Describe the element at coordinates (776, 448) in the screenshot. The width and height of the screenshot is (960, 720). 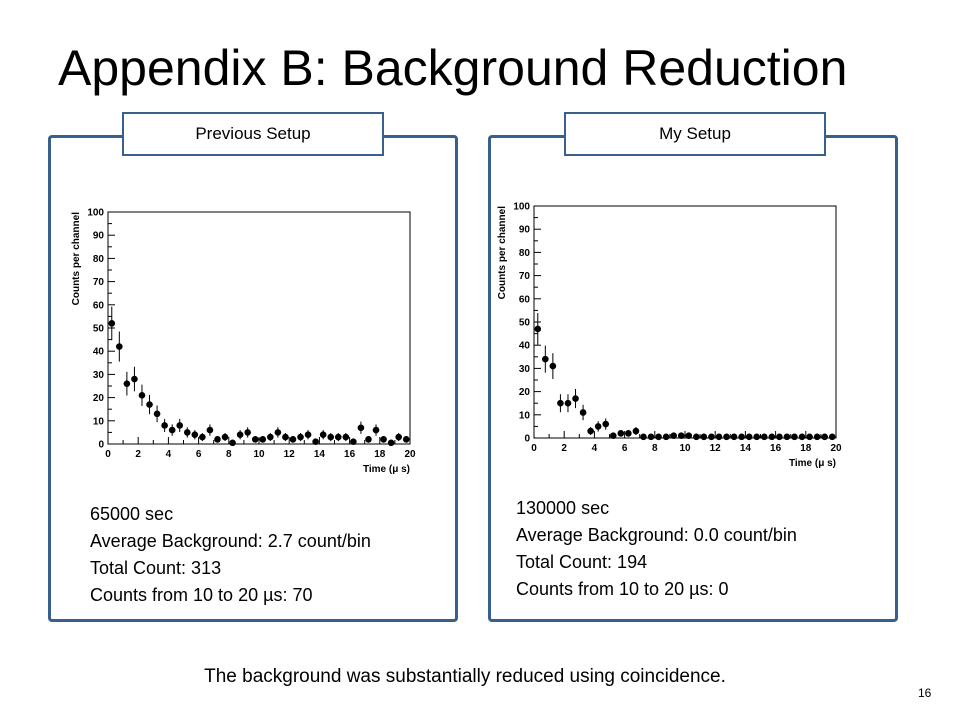
I see `x-tick-label: 16` at that location.